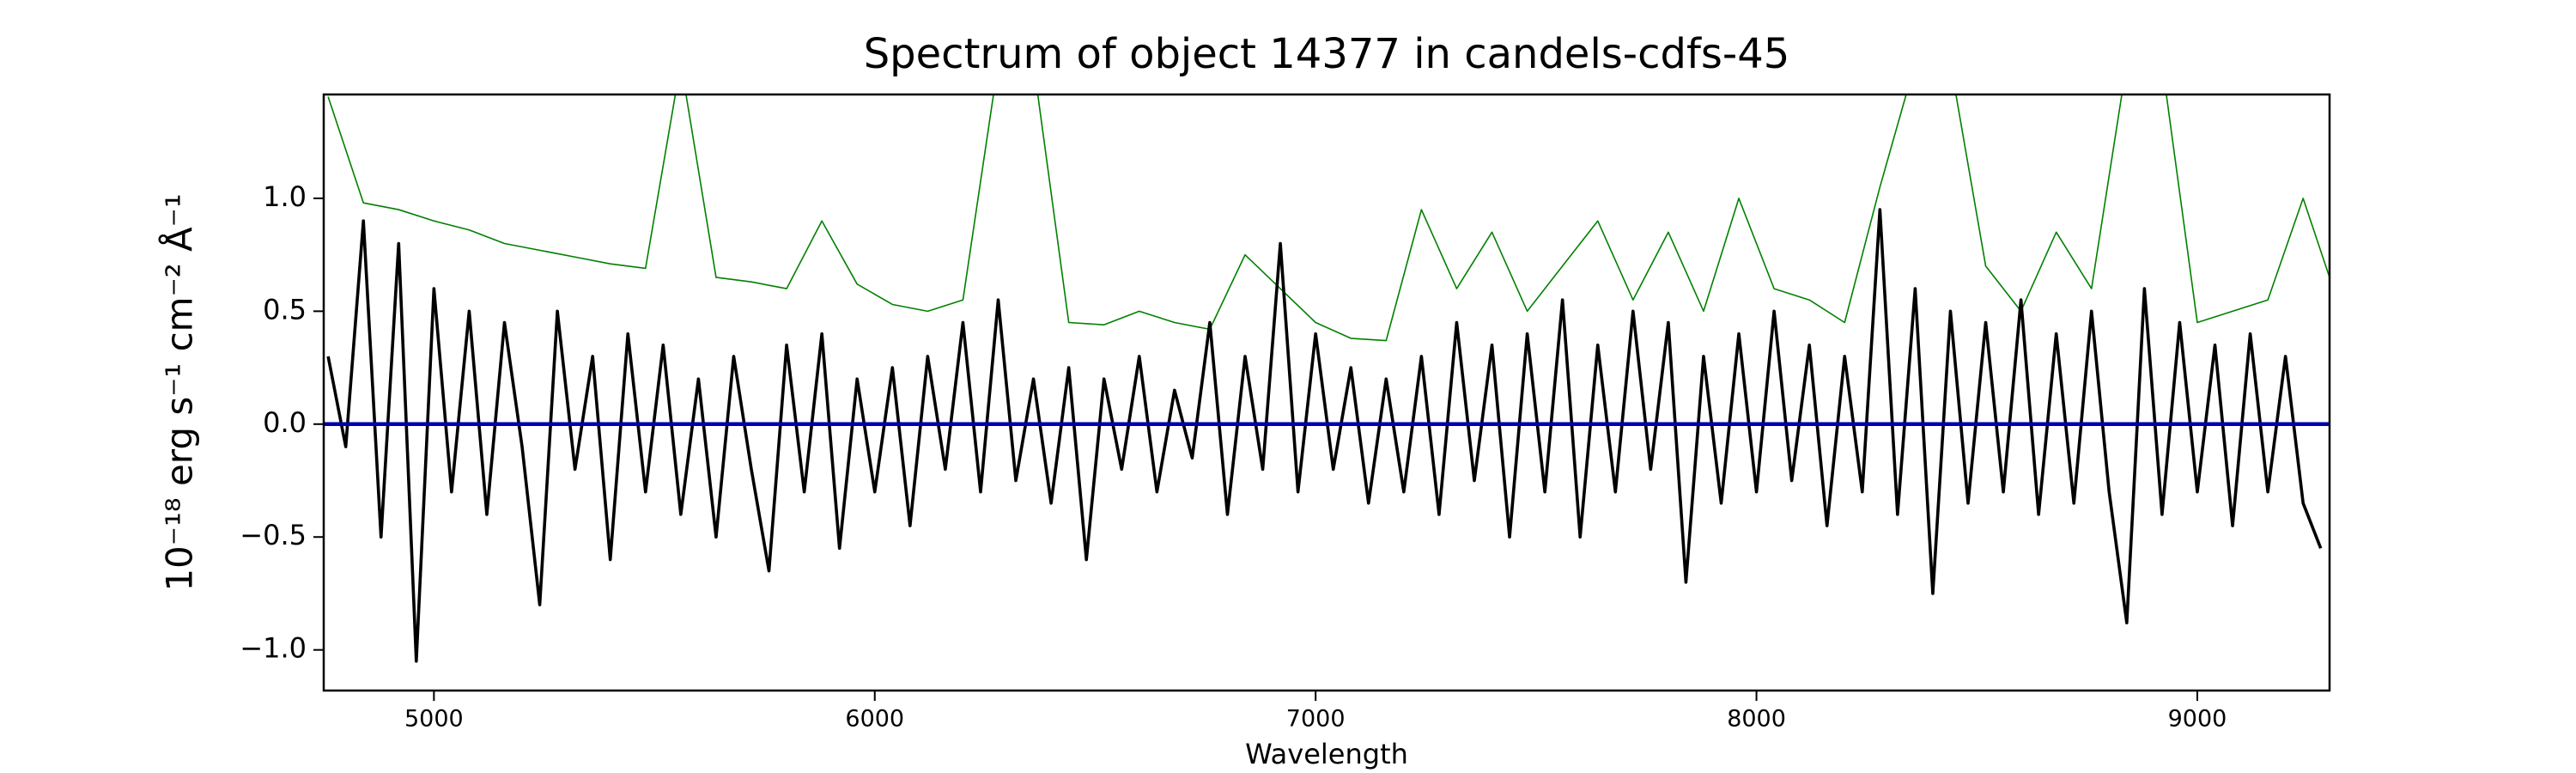 This screenshot has width=2576, height=773. What do you see at coordinates (285, 422) in the screenshot?
I see `y-tick-label: 0.0` at bounding box center [285, 422].